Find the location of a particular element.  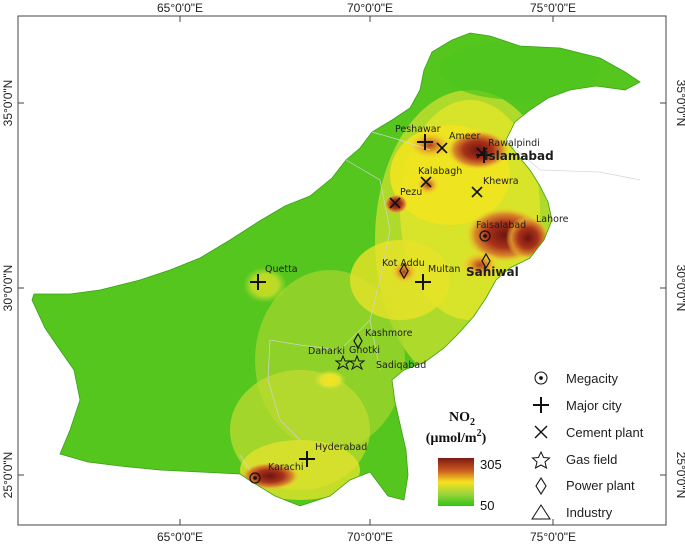

colorbar-ramp is located at coordinates (456, 482).